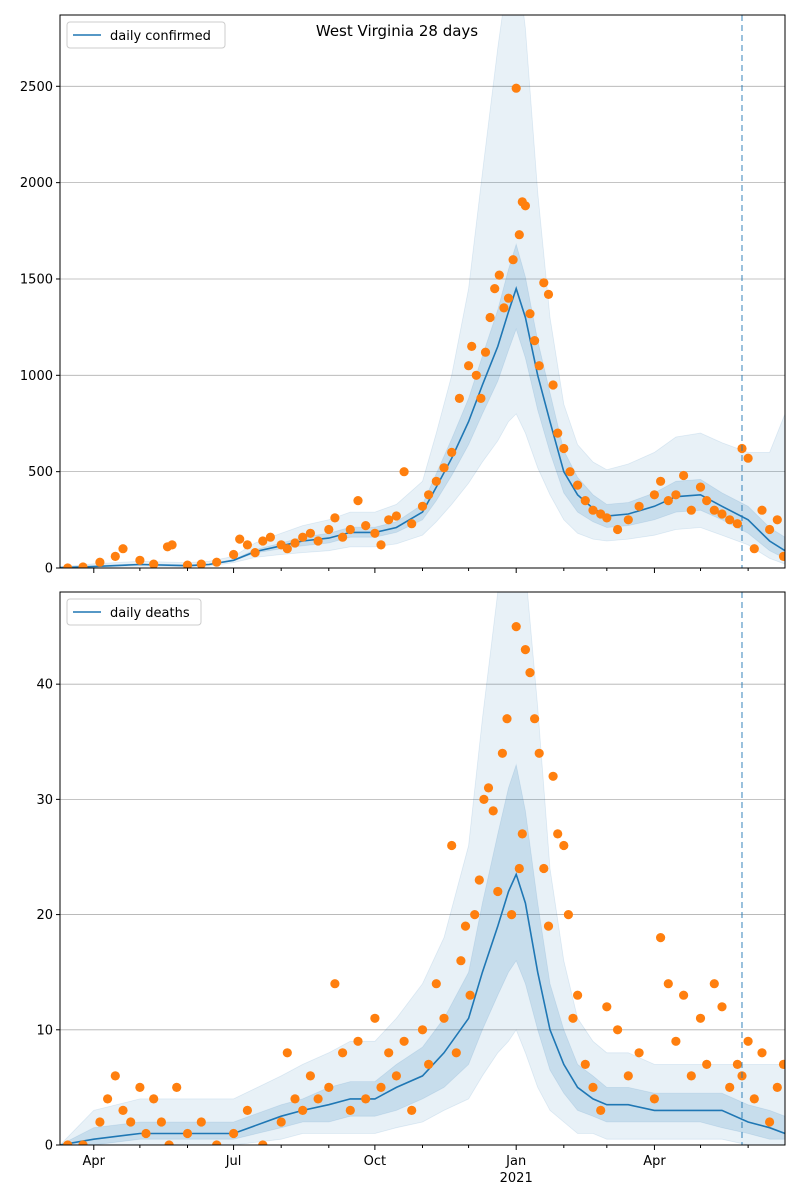 The width and height of the screenshot is (800, 1200). What do you see at coordinates (36, 183) in the screenshot?
I see `y-tick-label: 2000` at bounding box center [36, 183].